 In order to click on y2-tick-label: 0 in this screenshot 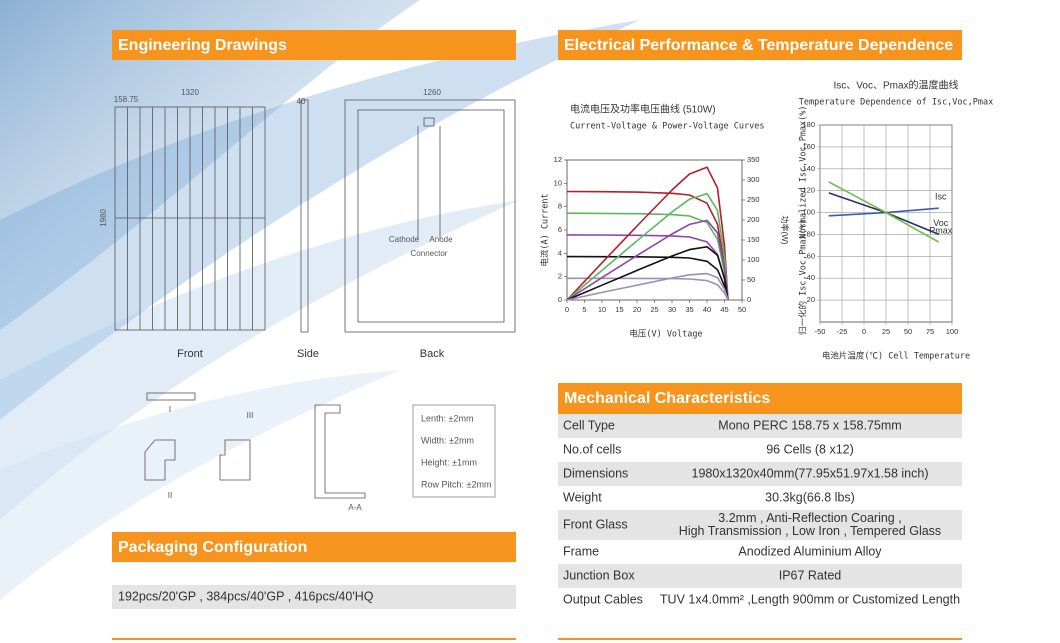, I will do `click(749, 299)`.